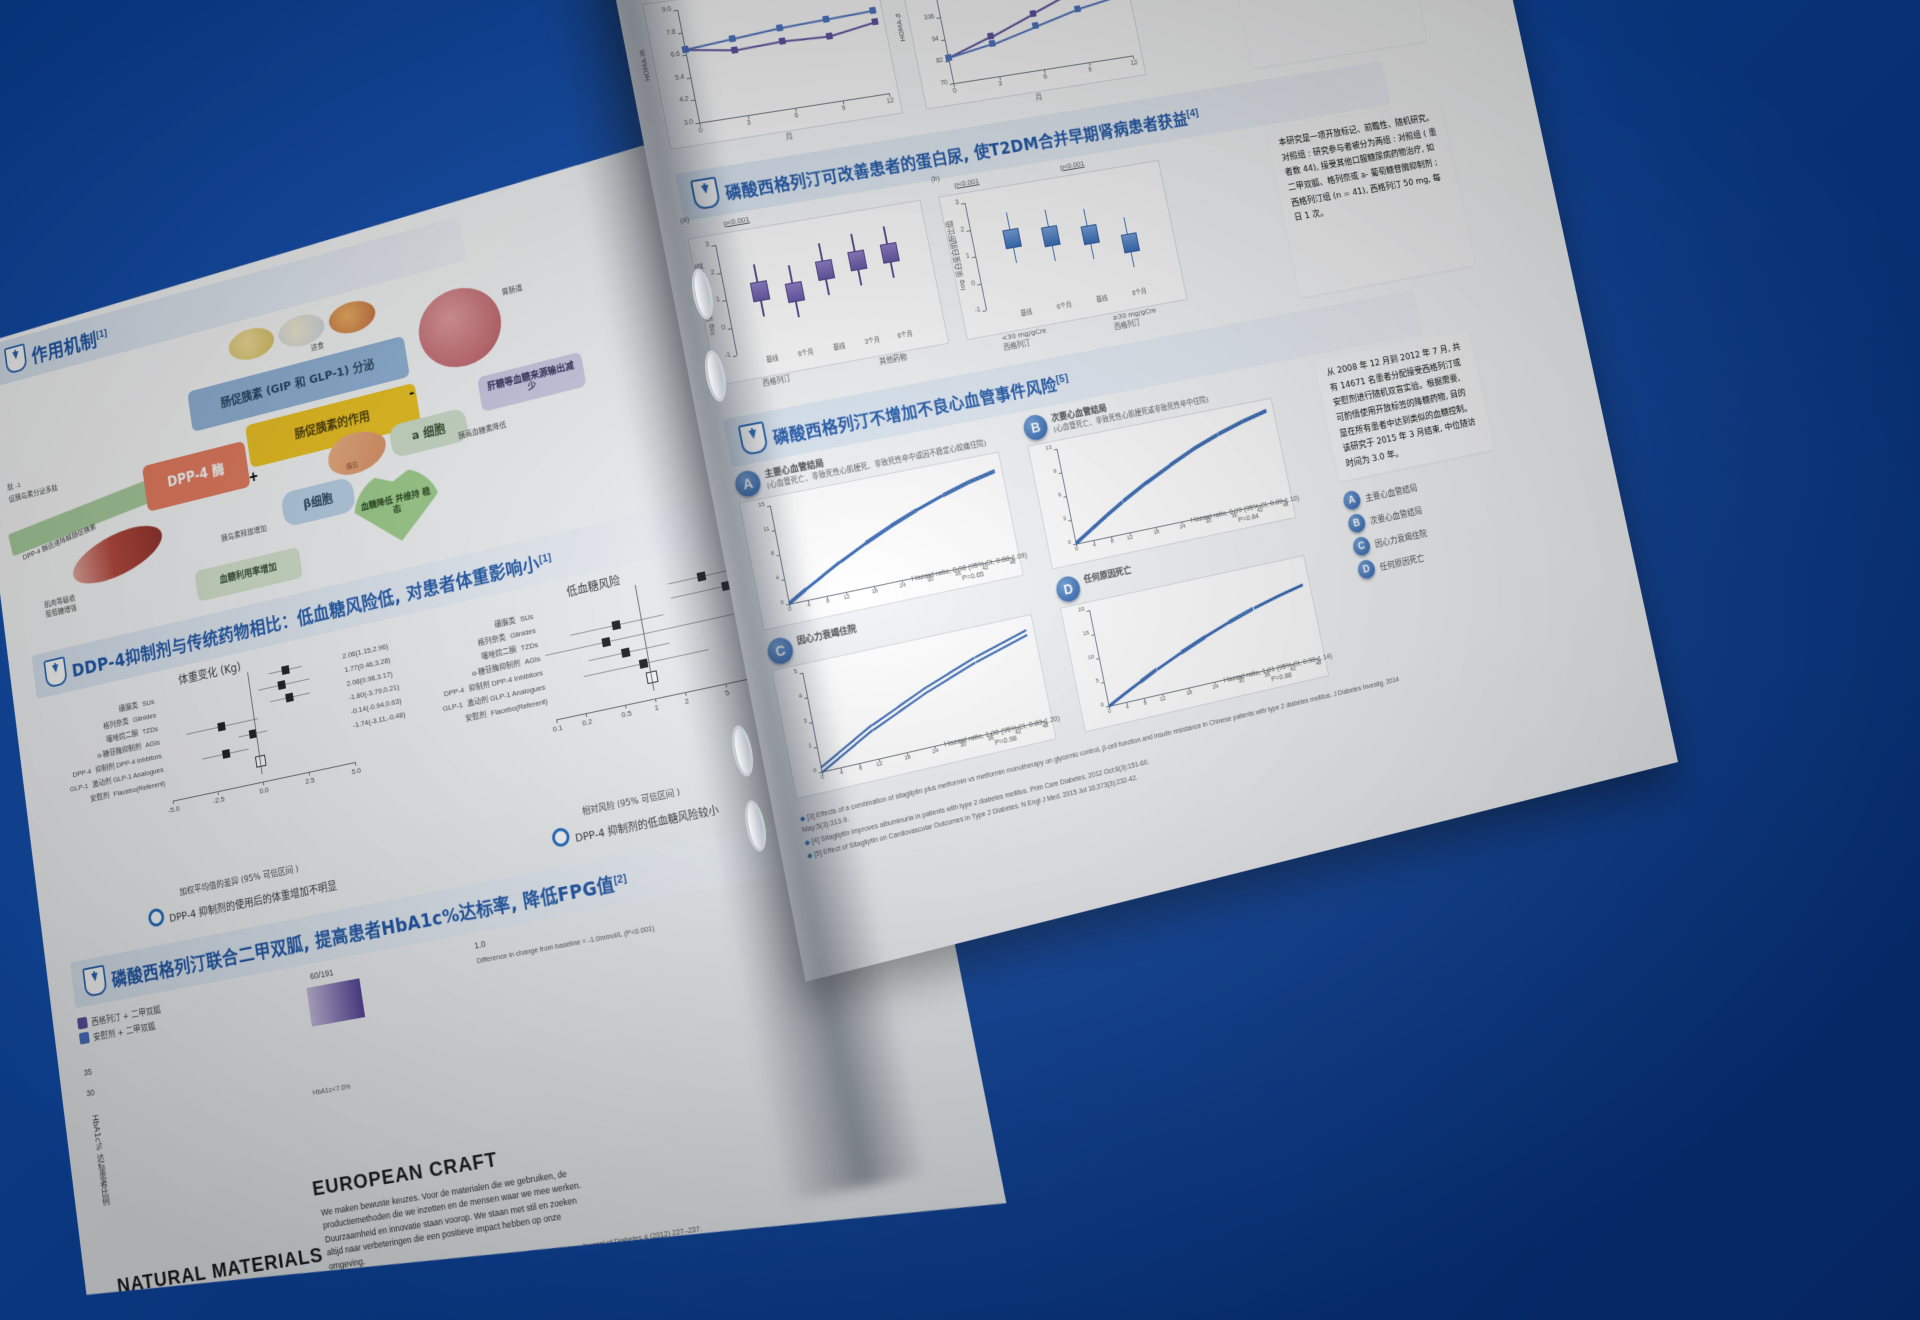 This screenshot has width=1920, height=1320. What do you see at coordinates (317, 347) in the screenshot?
I see `eating-label: 进食` at bounding box center [317, 347].